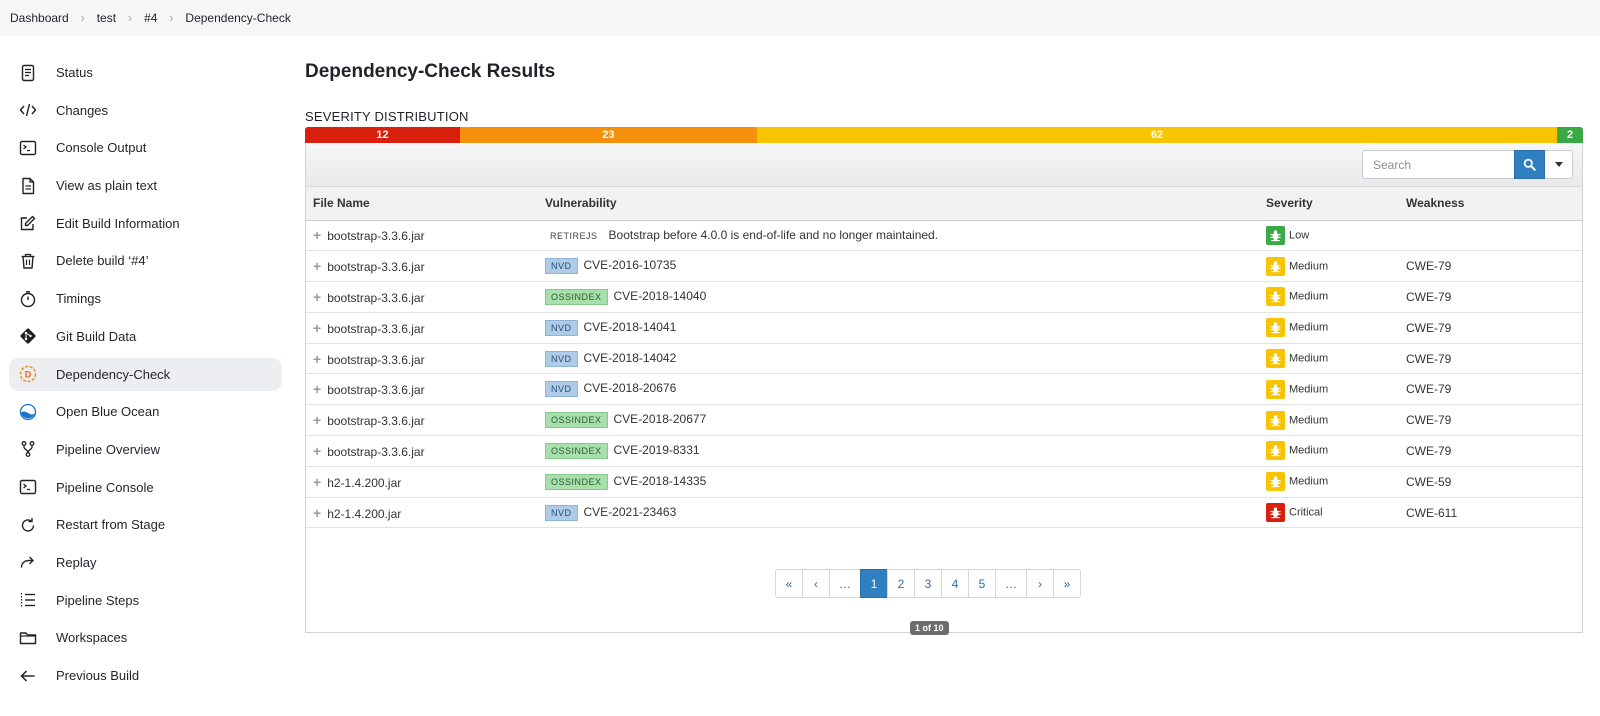 Image resolution: width=1600 pixels, height=716 pixels. Describe the element at coordinates (1329, 236) in the screenshot. I see `severity-cell: Low` at that location.